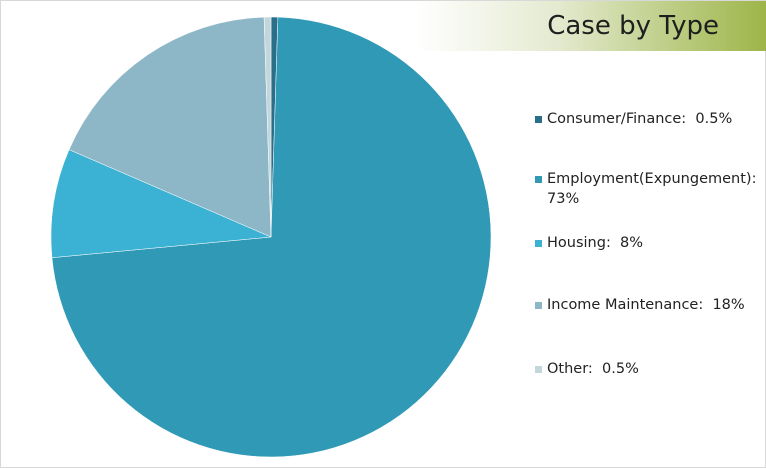  I want to click on legend-label: Employment(Expungement):, so click(652, 179).